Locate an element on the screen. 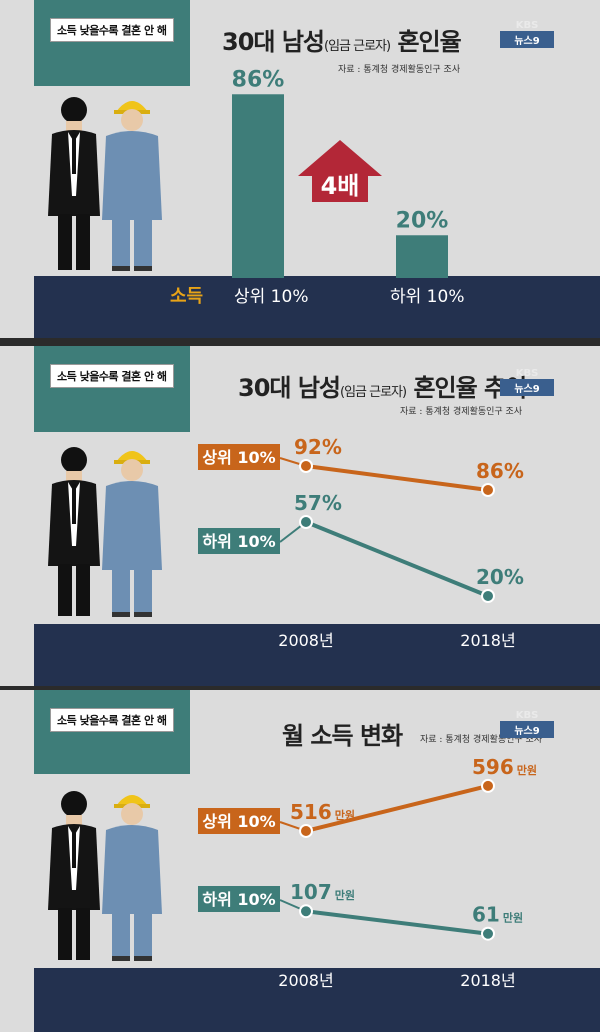 Image resolution: width=600 pixels, height=1032 pixels. point-value-label: 92% is located at coordinates (318, 447).